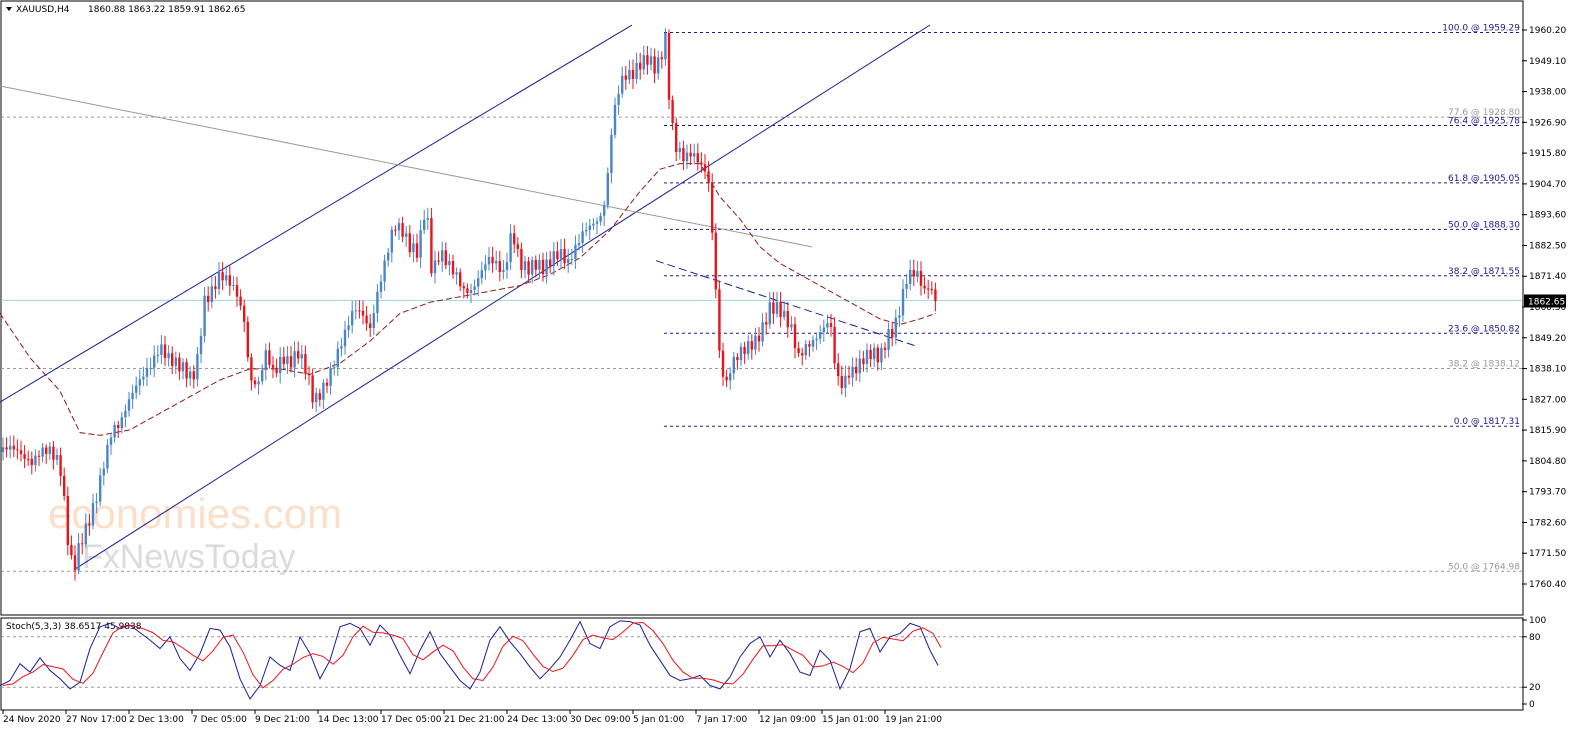  I want to click on fib-level-label: 77.6 @ 1928.80, so click(1484, 113).